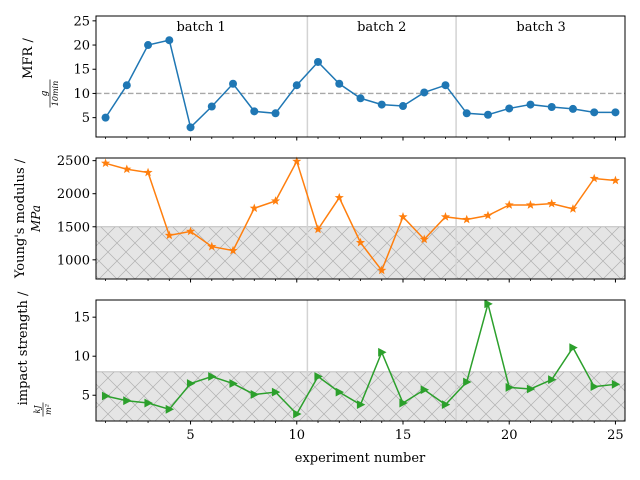 This screenshot has width=640, height=480. I want to click on x-tick-label-20: 20, so click(509, 435).